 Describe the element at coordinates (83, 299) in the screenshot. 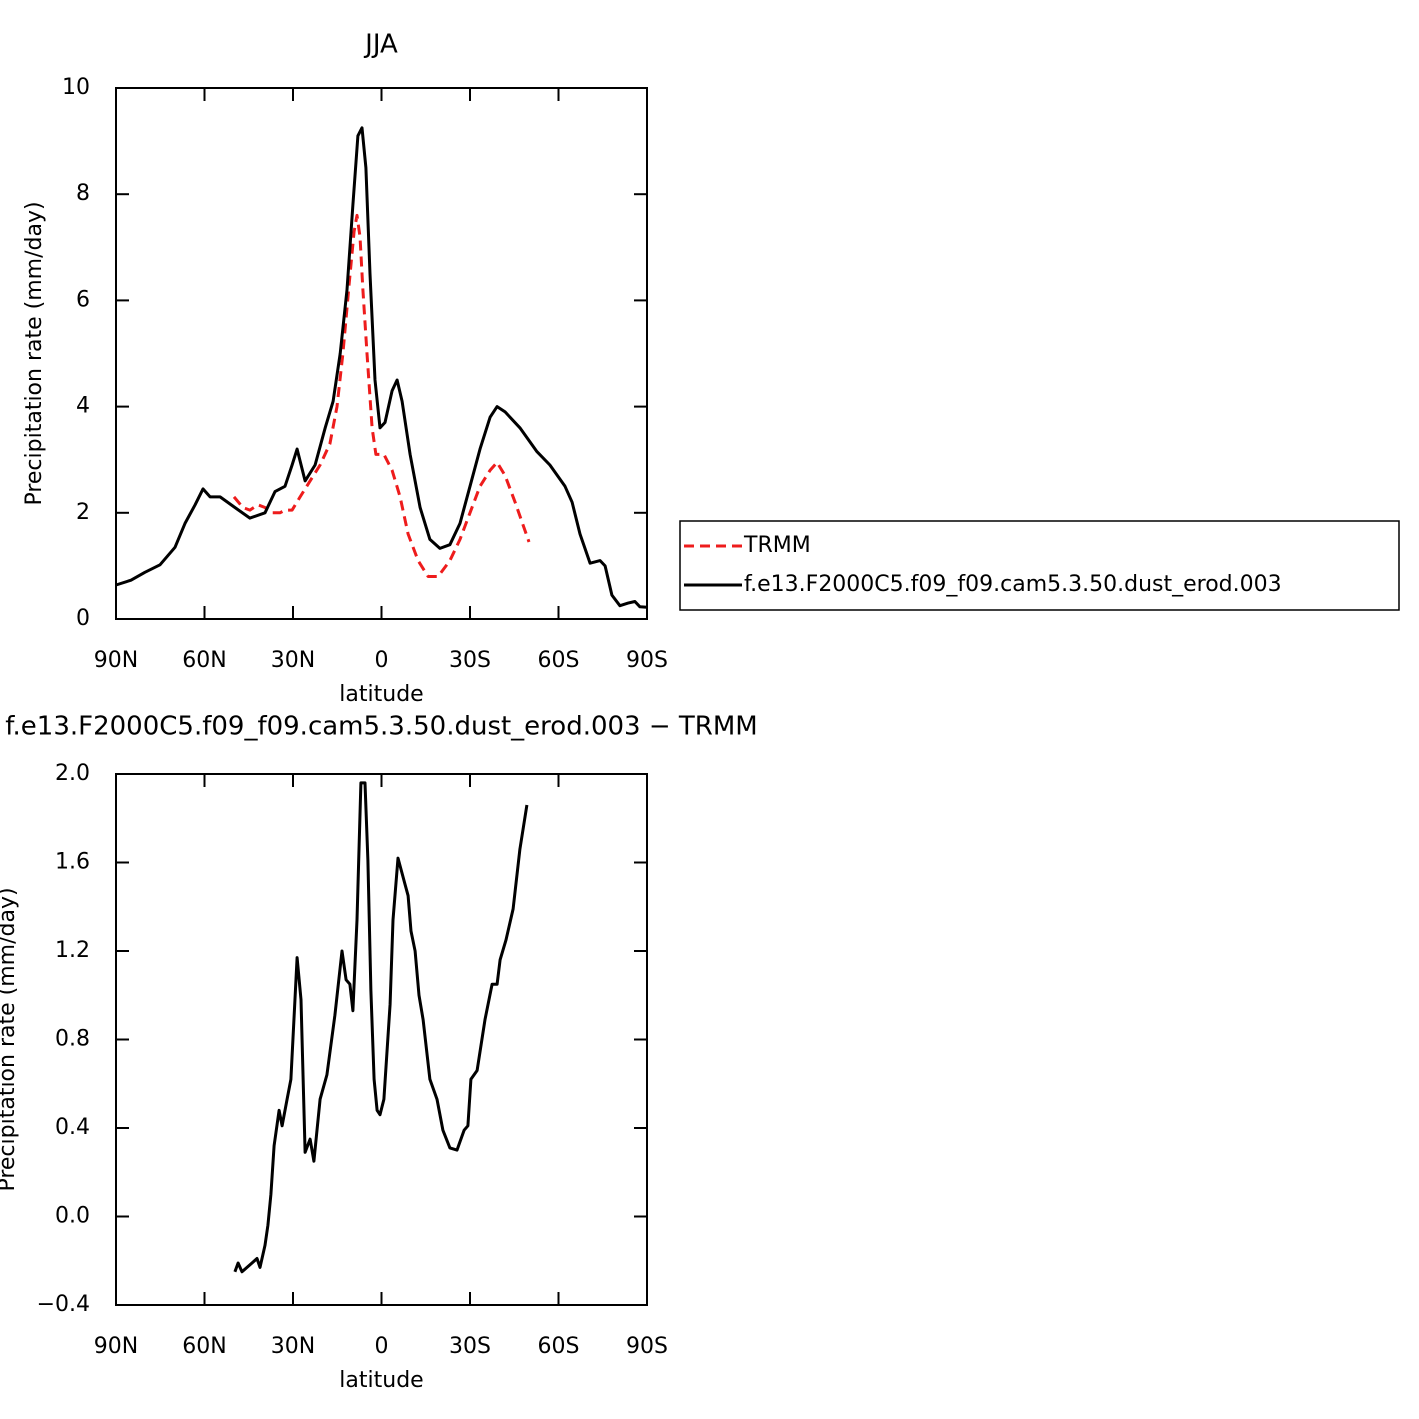

I see `y-tick-label: 6` at that location.